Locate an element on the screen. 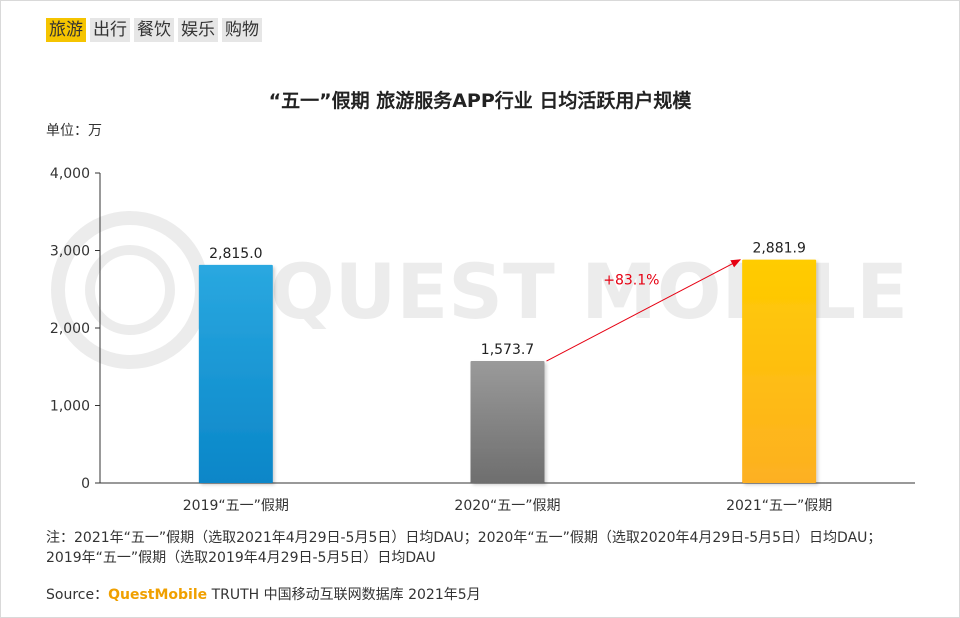 Image resolution: width=960 pixels, height=618 pixels. tab-transport: 出行 is located at coordinates (110, 30).